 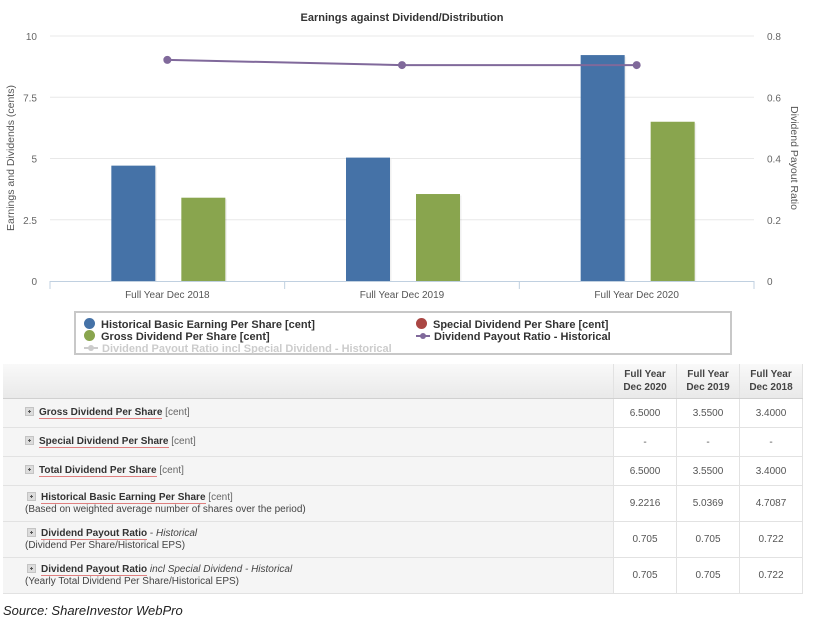 I want to click on legend-label: Dividend Payout Ratio - Historical, so click(x=522, y=337).